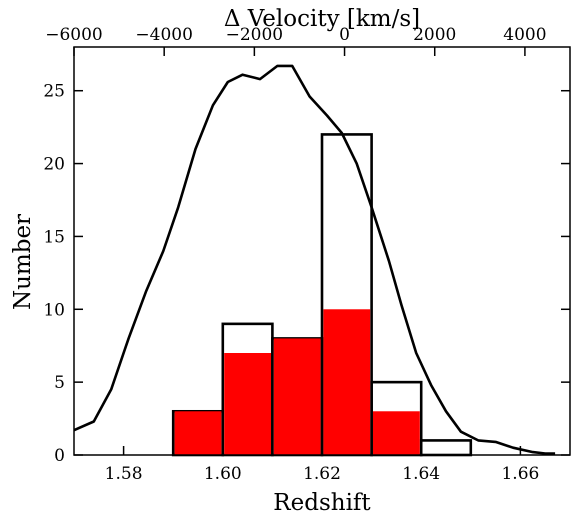 Image resolution: width=571 pixels, height=521 pixels. What do you see at coordinates (344, 35) in the screenshot?
I see `top-x-tick-label-4: 0` at bounding box center [344, 35].